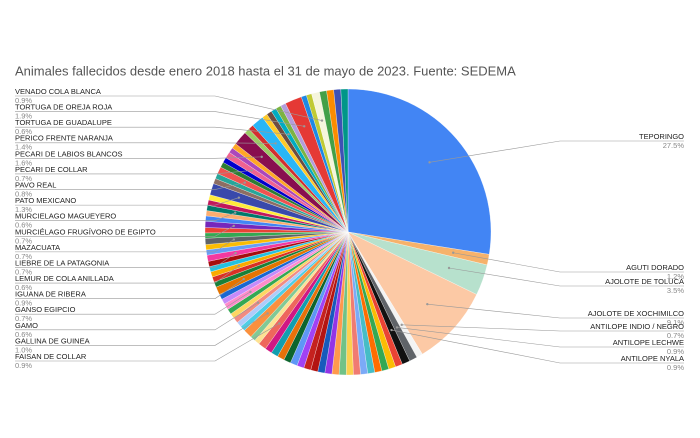 This screenshot has height=438, width=700. I want to click on slice-label: LEMUR DE COLA ANILLADA, so click(64, 278).